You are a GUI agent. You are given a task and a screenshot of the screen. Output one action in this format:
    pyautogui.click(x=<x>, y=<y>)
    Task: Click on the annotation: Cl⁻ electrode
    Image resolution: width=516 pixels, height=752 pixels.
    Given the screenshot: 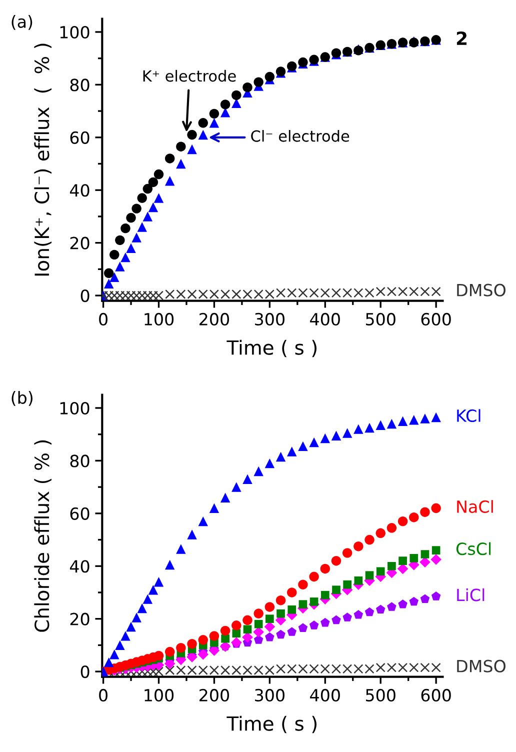 What is the action you would take?
    pyautogui.click(x=300, y=136)
    